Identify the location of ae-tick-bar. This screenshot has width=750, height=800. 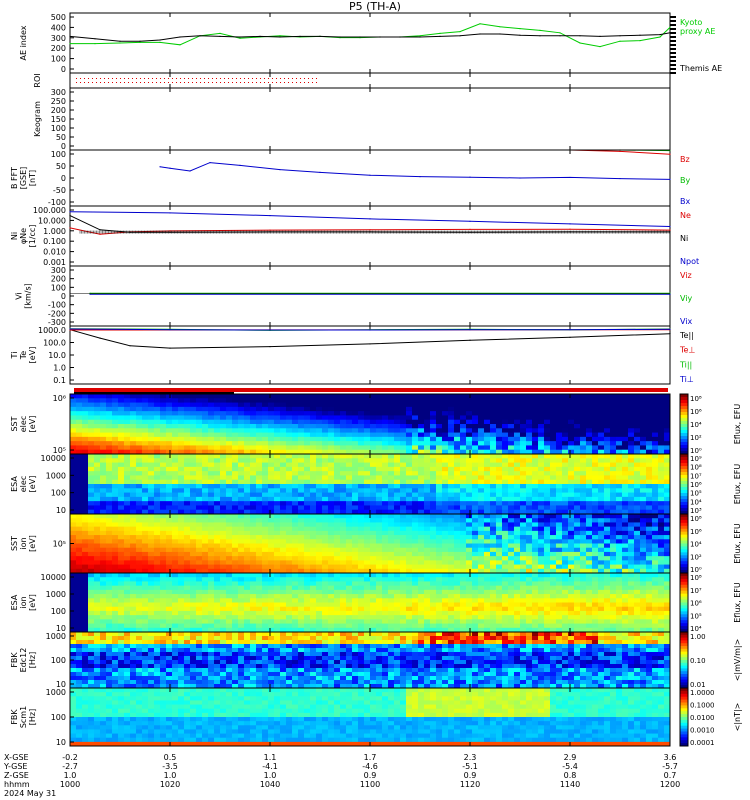
(673, 33).